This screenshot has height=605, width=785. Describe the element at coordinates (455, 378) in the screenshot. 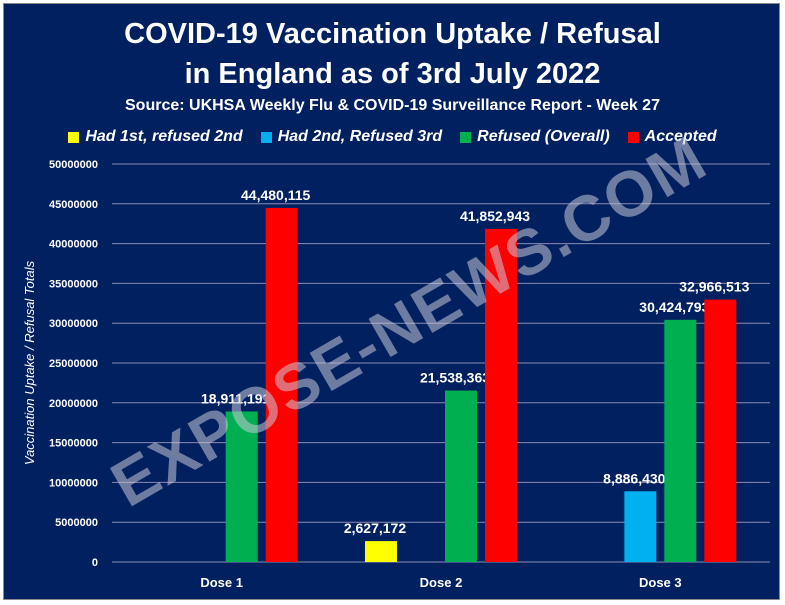

I see `data-label: 21,538,363` at that location.